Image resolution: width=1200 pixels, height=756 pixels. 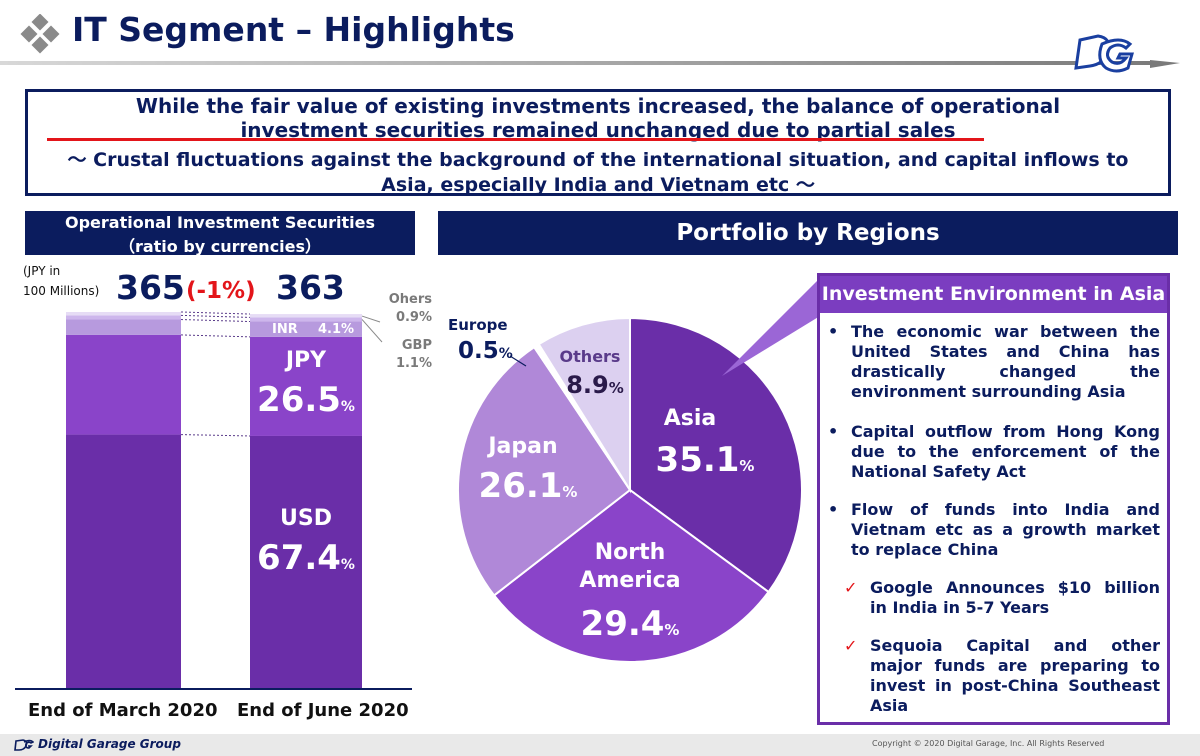 I want to click on pie-slice-asia, so click(x=716, y=455).